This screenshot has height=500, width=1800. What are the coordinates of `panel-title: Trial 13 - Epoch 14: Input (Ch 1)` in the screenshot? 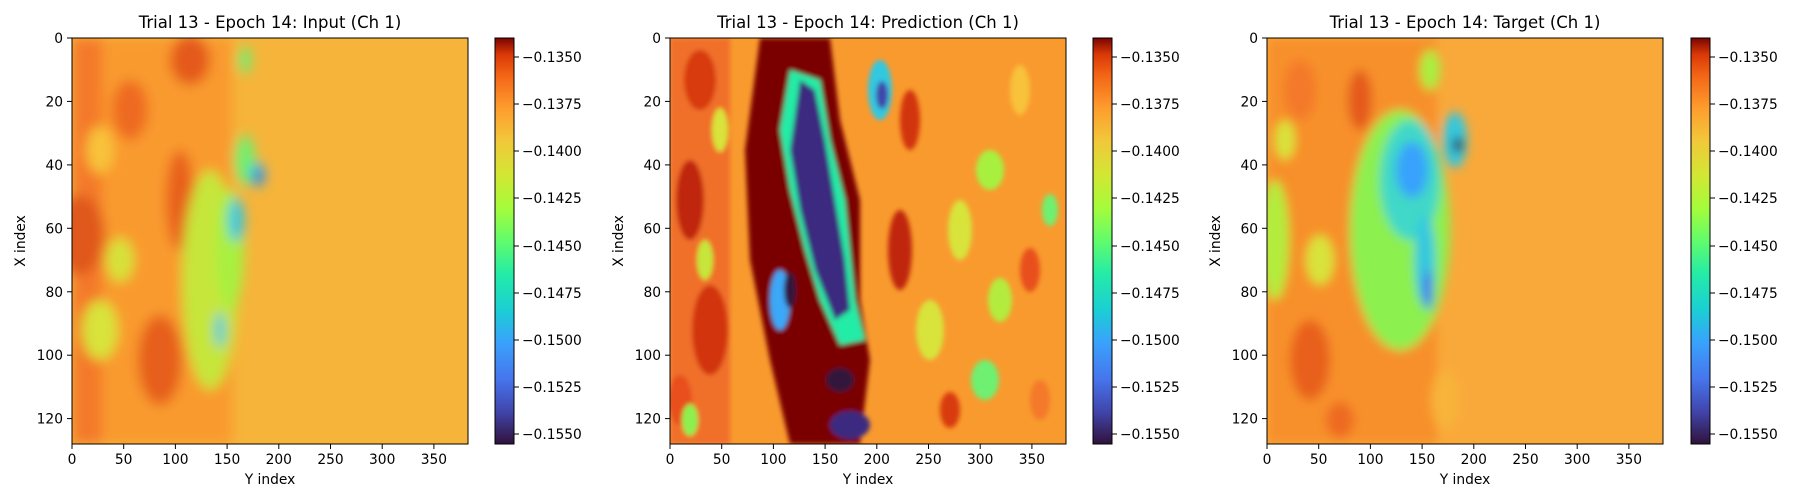 It's located at (270, 22).